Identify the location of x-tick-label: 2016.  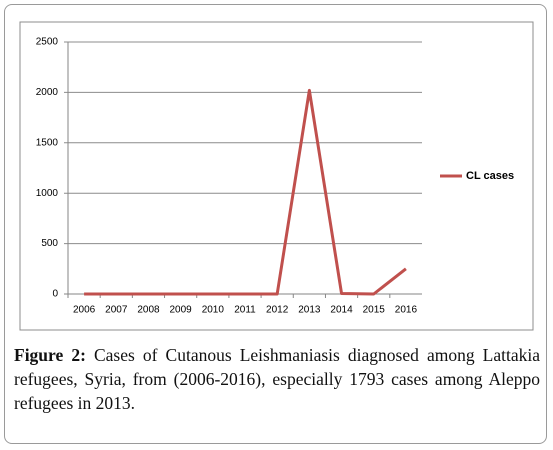
(406, 310).